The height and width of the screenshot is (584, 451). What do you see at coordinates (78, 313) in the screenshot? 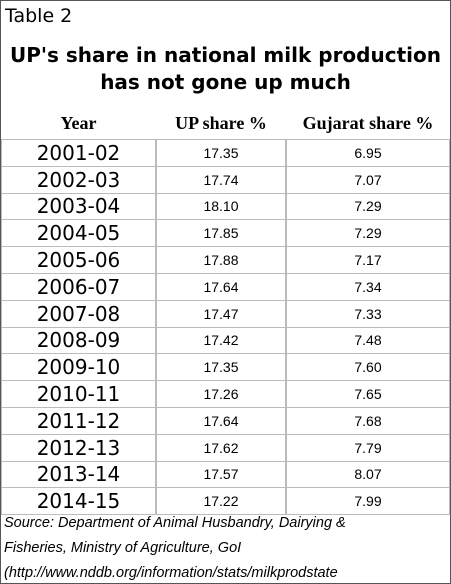
I see `year-cell: 2007-08` at bounding box center [78, 313].